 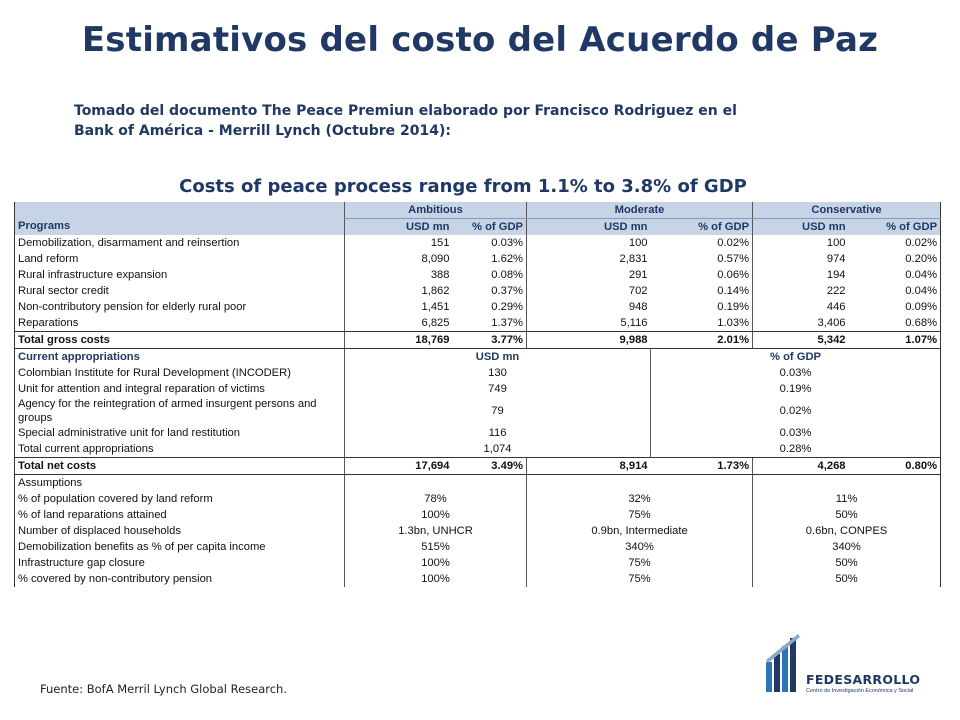 I want to click on value-cell: 0.06%, so click(x=733, y=274).